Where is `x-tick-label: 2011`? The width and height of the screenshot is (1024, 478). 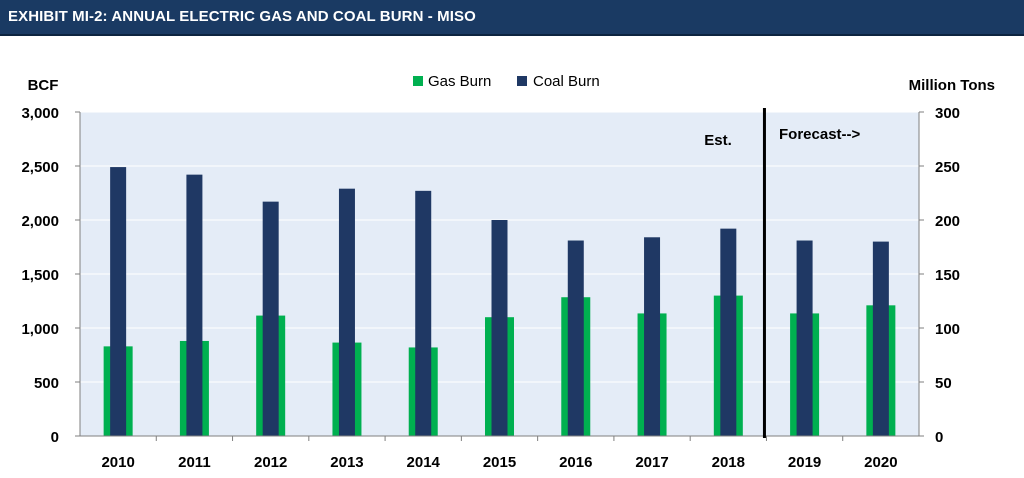 x-tick-label: 2011 is located at coordinates (194, 462).